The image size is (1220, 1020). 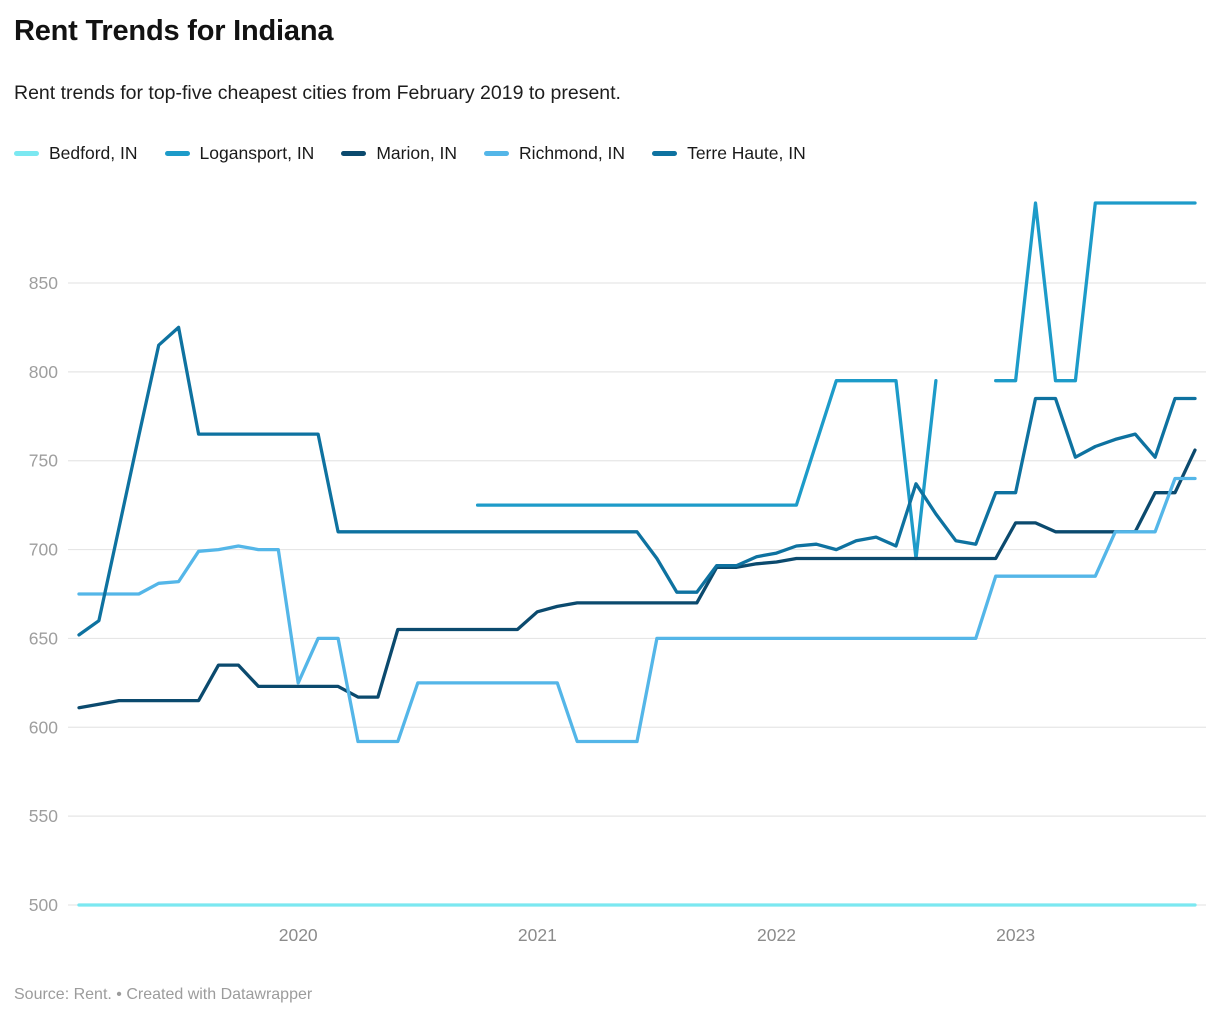 What do you see at coordinates (26, 154) in the screenshot?
I see `legend-swatch-bedford-in` at bounding box center [26, 154].